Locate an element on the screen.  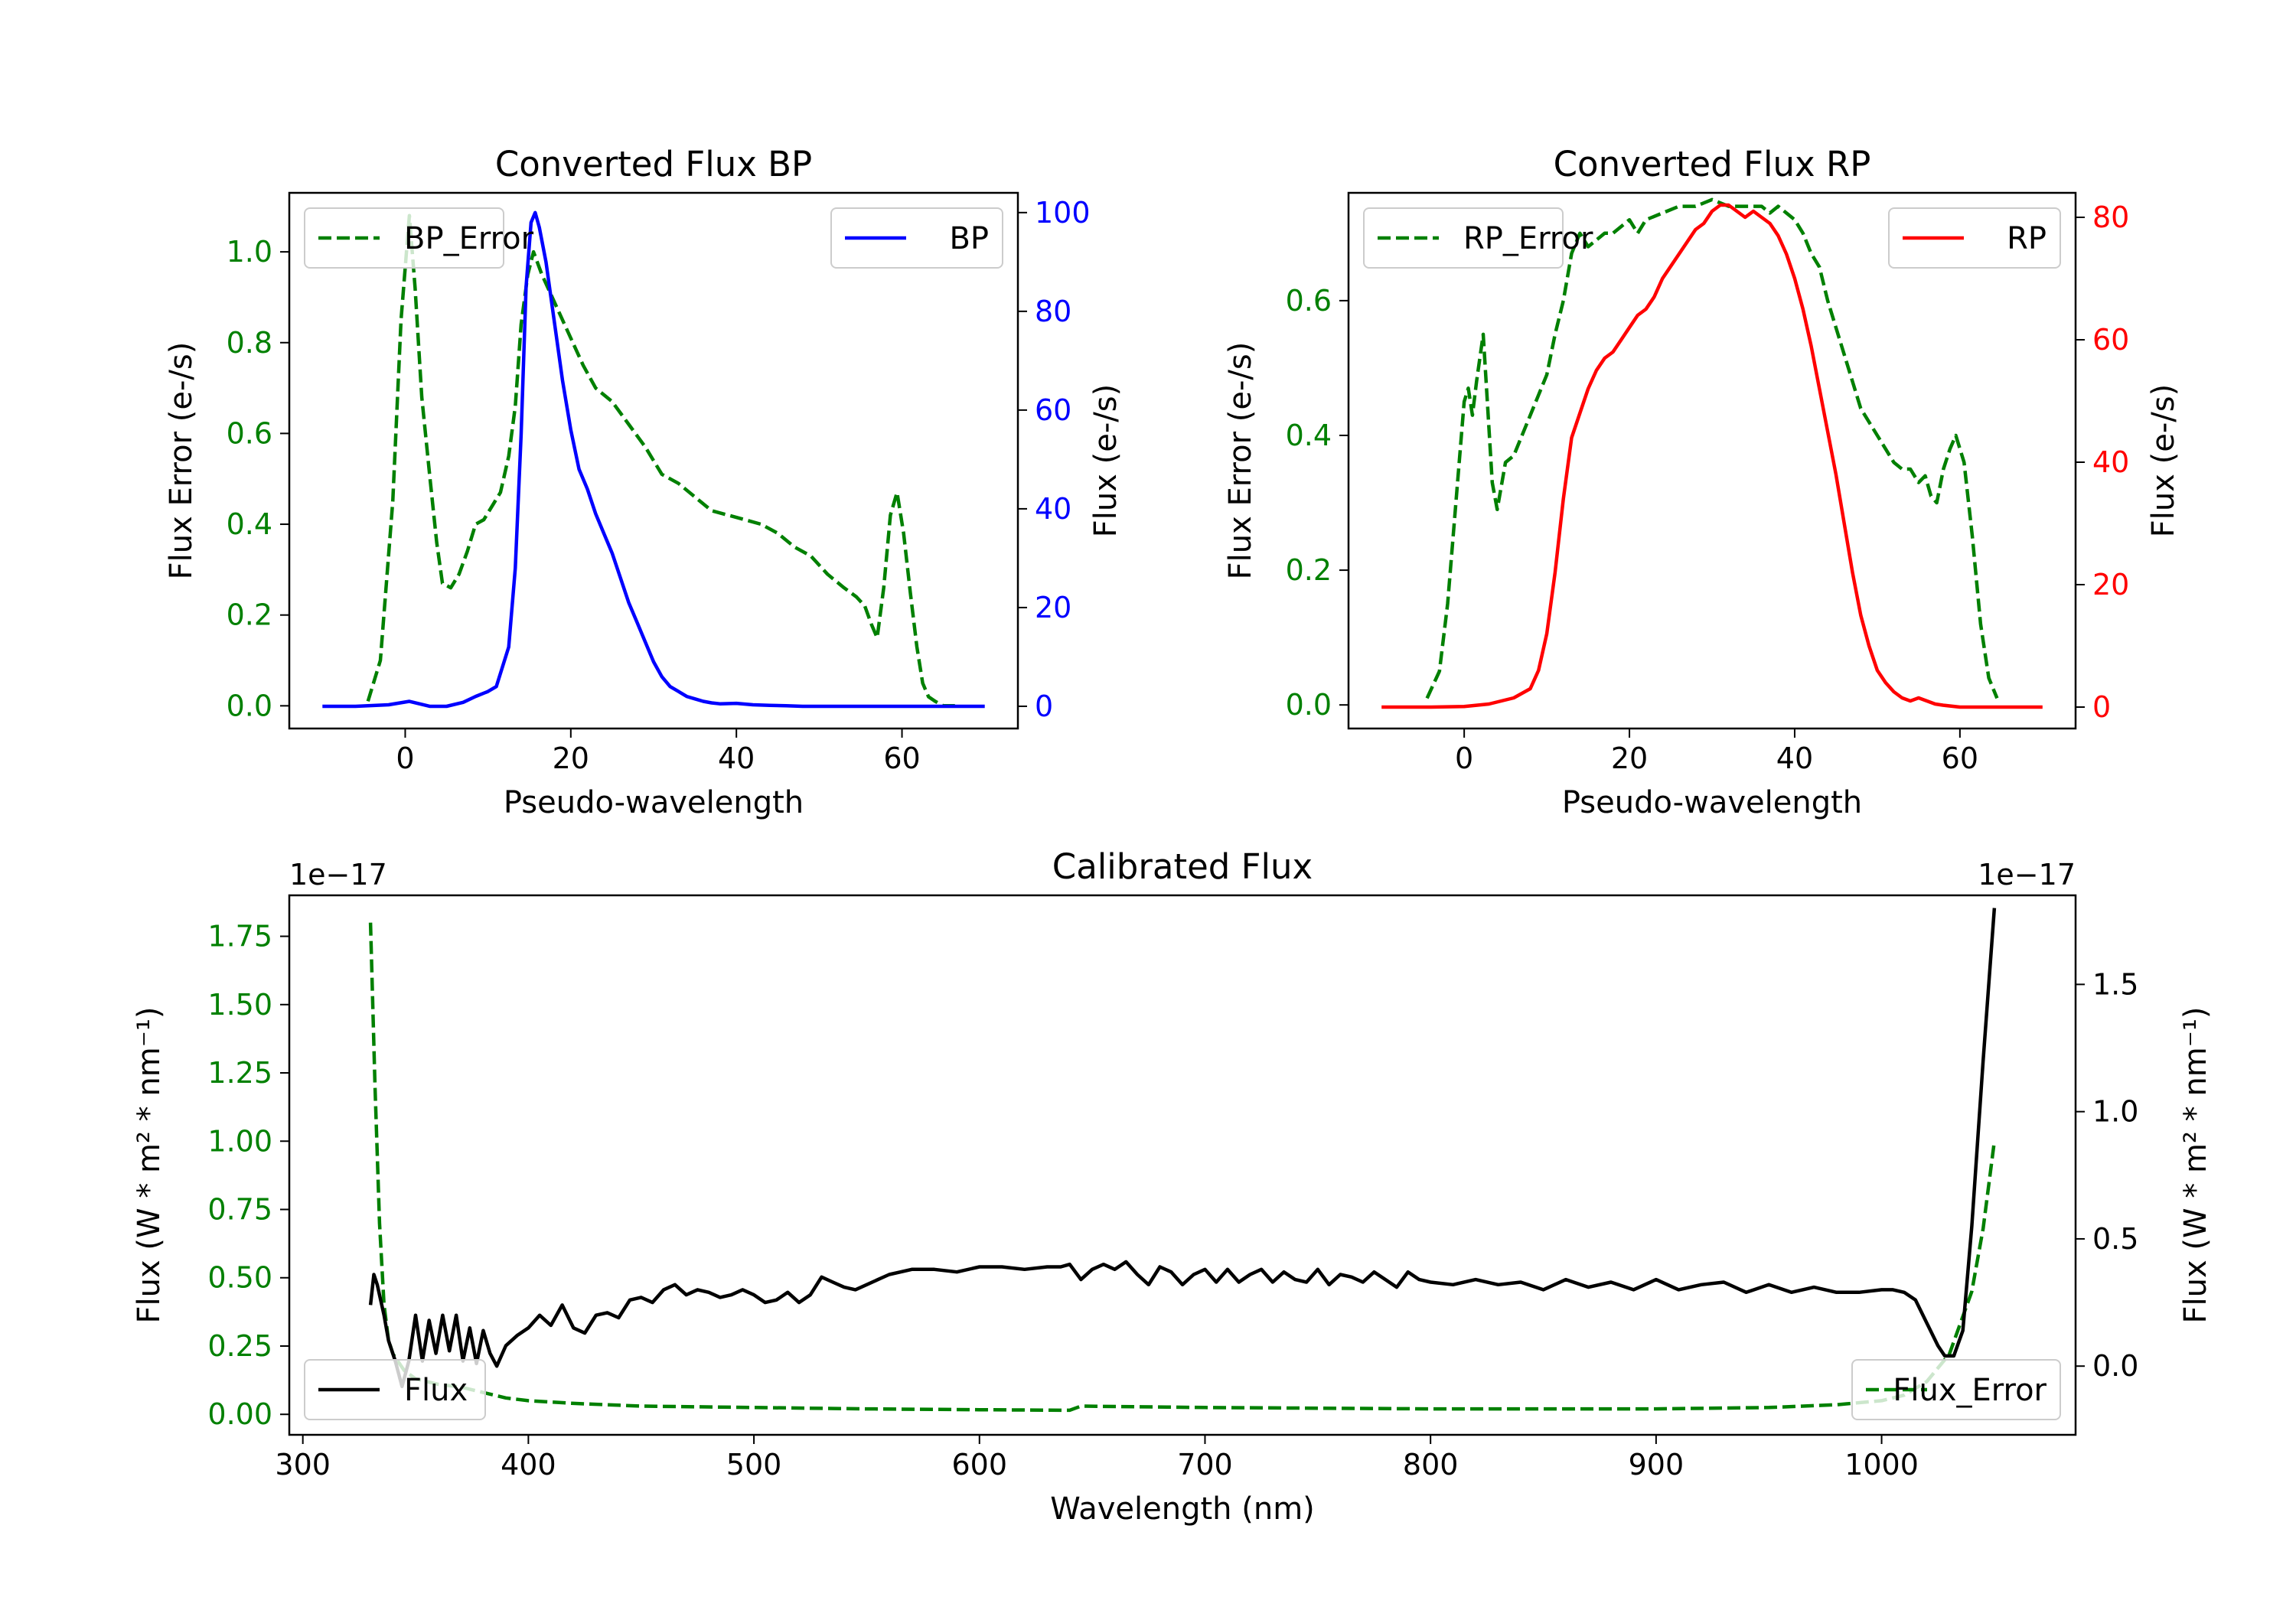
y-left-axis-label: Flux (W * m² * nm⁻¹) is located at coordinates (149, 1165).